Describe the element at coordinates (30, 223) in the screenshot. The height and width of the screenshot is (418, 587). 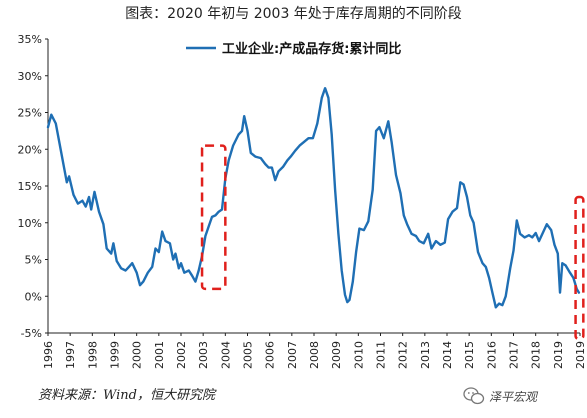
I see `y-tick-label: 10%` at that location.